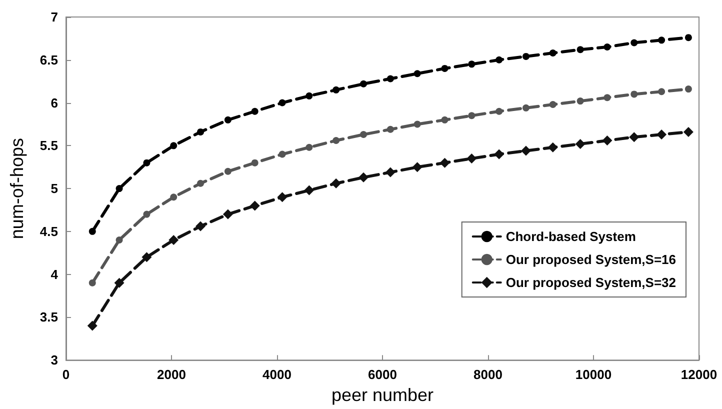 The height and width of the screenshot is (409, 722). What do you see at coordinates (54, 188) in the screenshot?
I see `y-tick-label: 5` at bounding box center [54, 188].